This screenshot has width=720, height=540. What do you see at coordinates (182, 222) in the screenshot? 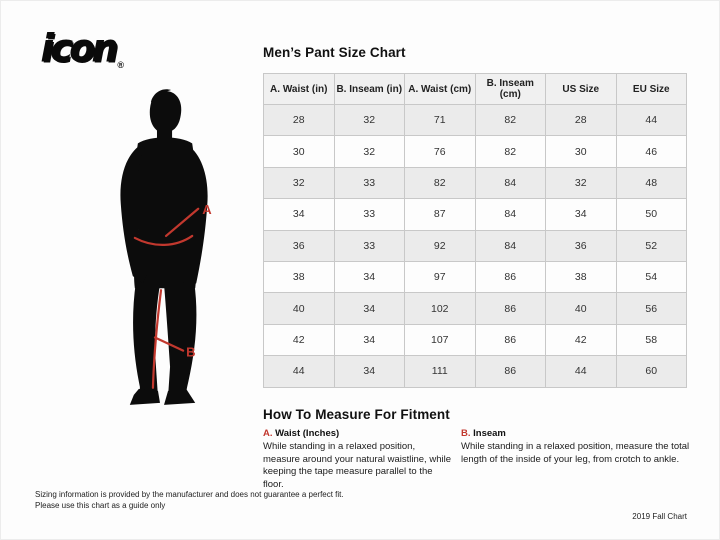
I see `waist-pointer-line` at bounding box center [182, 222].